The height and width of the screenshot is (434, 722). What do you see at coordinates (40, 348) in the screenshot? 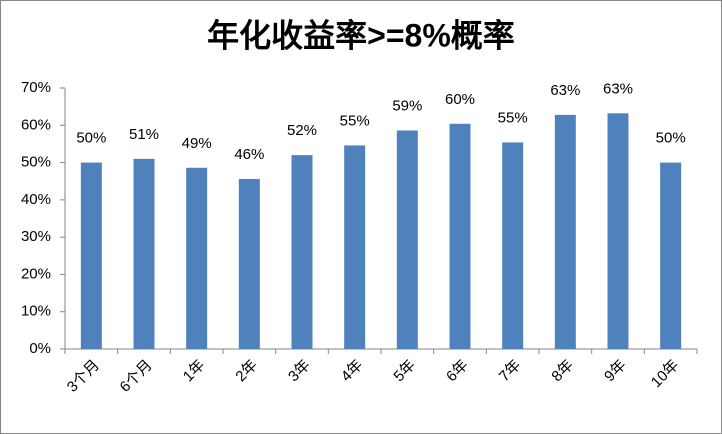
I see `y-tick-label: 0%` at bounding box center [40, 348].